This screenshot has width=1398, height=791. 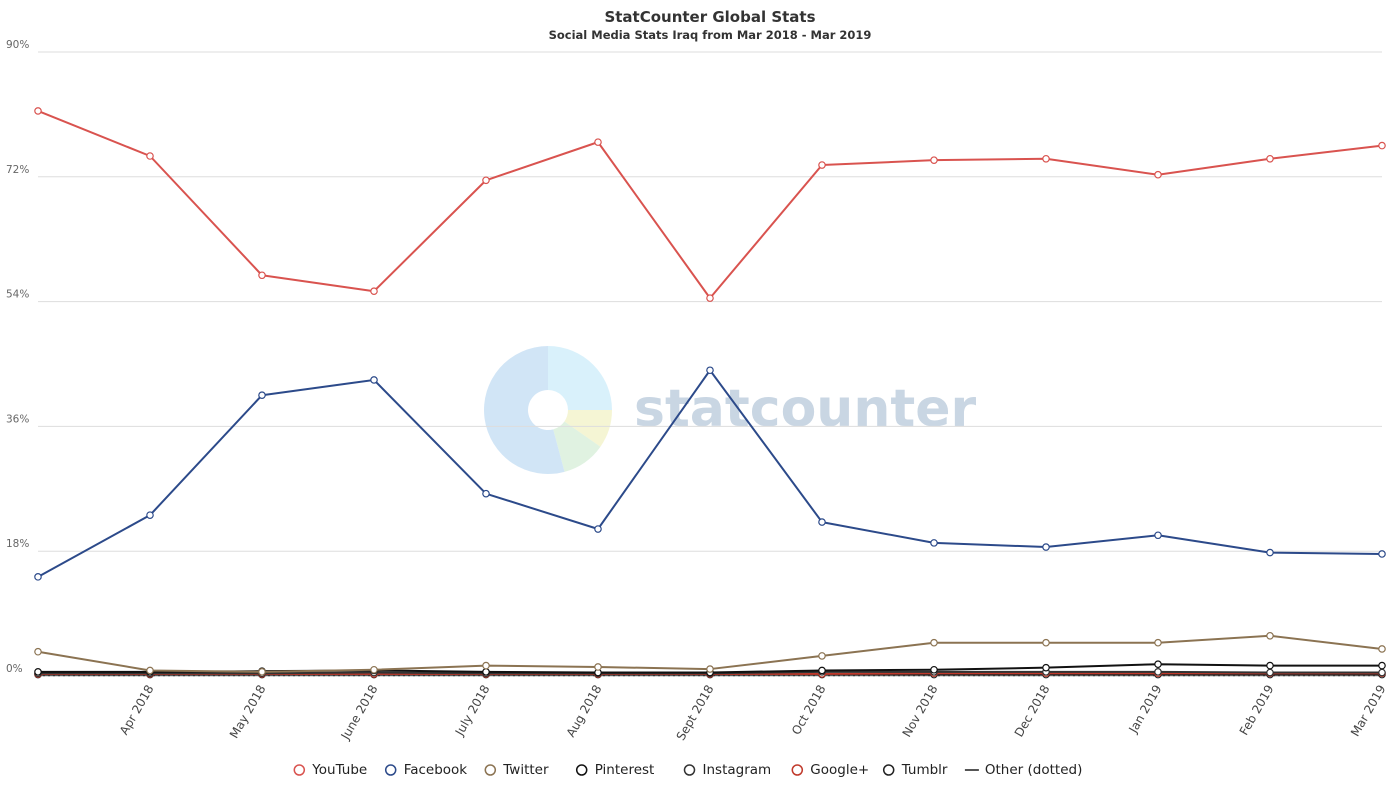 What do you see at coordinates (436, 770) in the screenshot?
I see `legend-label: Facebook` at bounding box center [436, 770].